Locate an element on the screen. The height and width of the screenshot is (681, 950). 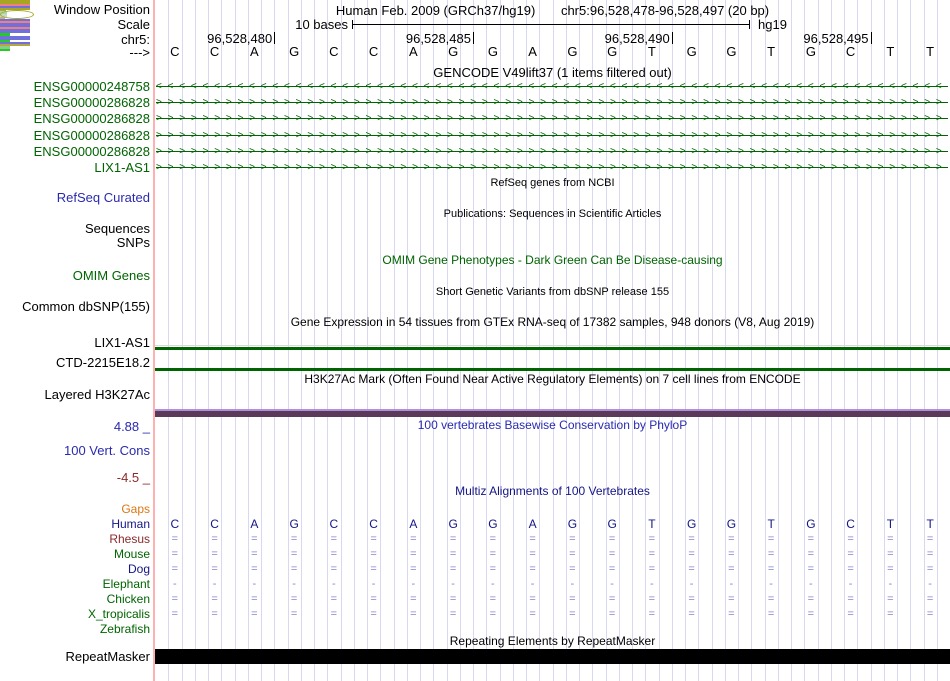
species-label-chicken: Chicken is located at coordinates (128, 599).